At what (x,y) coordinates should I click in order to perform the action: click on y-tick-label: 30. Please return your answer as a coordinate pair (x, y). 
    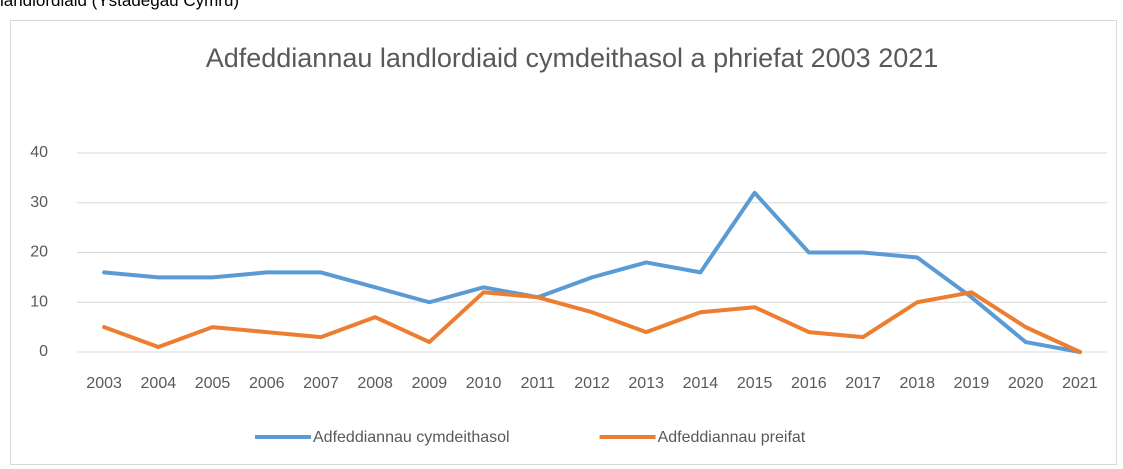
    Looking at the image, I should click on (39, 202).